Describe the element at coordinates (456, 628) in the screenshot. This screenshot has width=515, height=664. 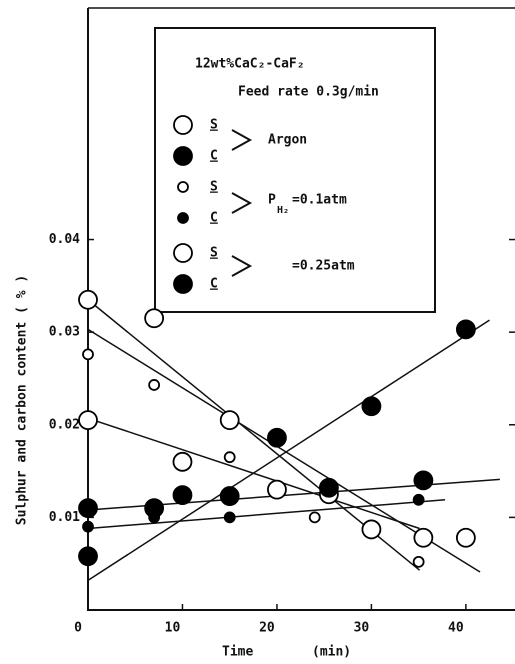
I see `x-tick-label: 40` at that location.